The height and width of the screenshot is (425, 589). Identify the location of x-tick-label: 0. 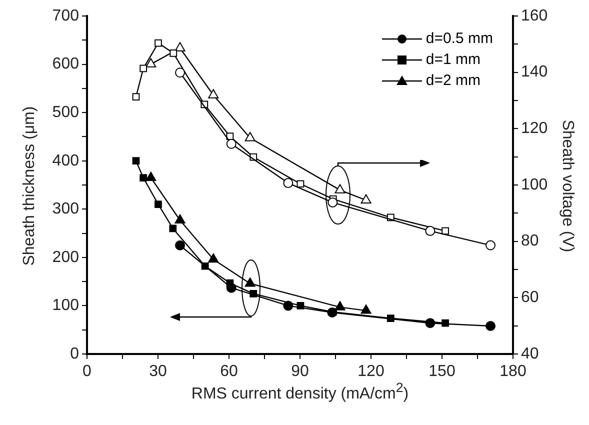
(87, 371).